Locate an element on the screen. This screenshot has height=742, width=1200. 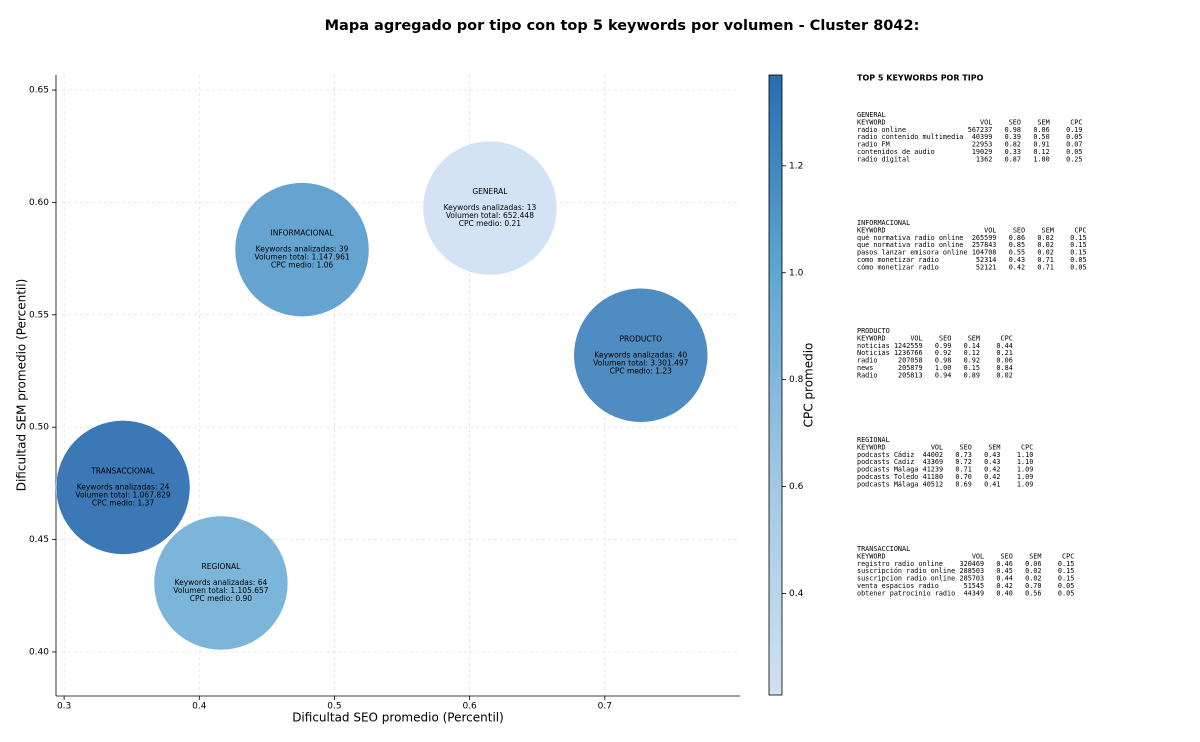
table-cell: como monetizar radio is located at coordinates (898, 260).